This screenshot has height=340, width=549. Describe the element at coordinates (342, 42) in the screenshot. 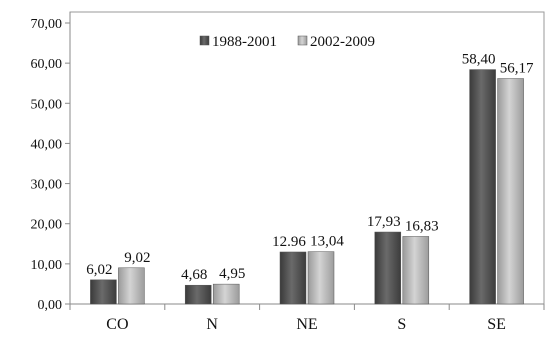

I see `legend-label: 2002-2009` at that location.